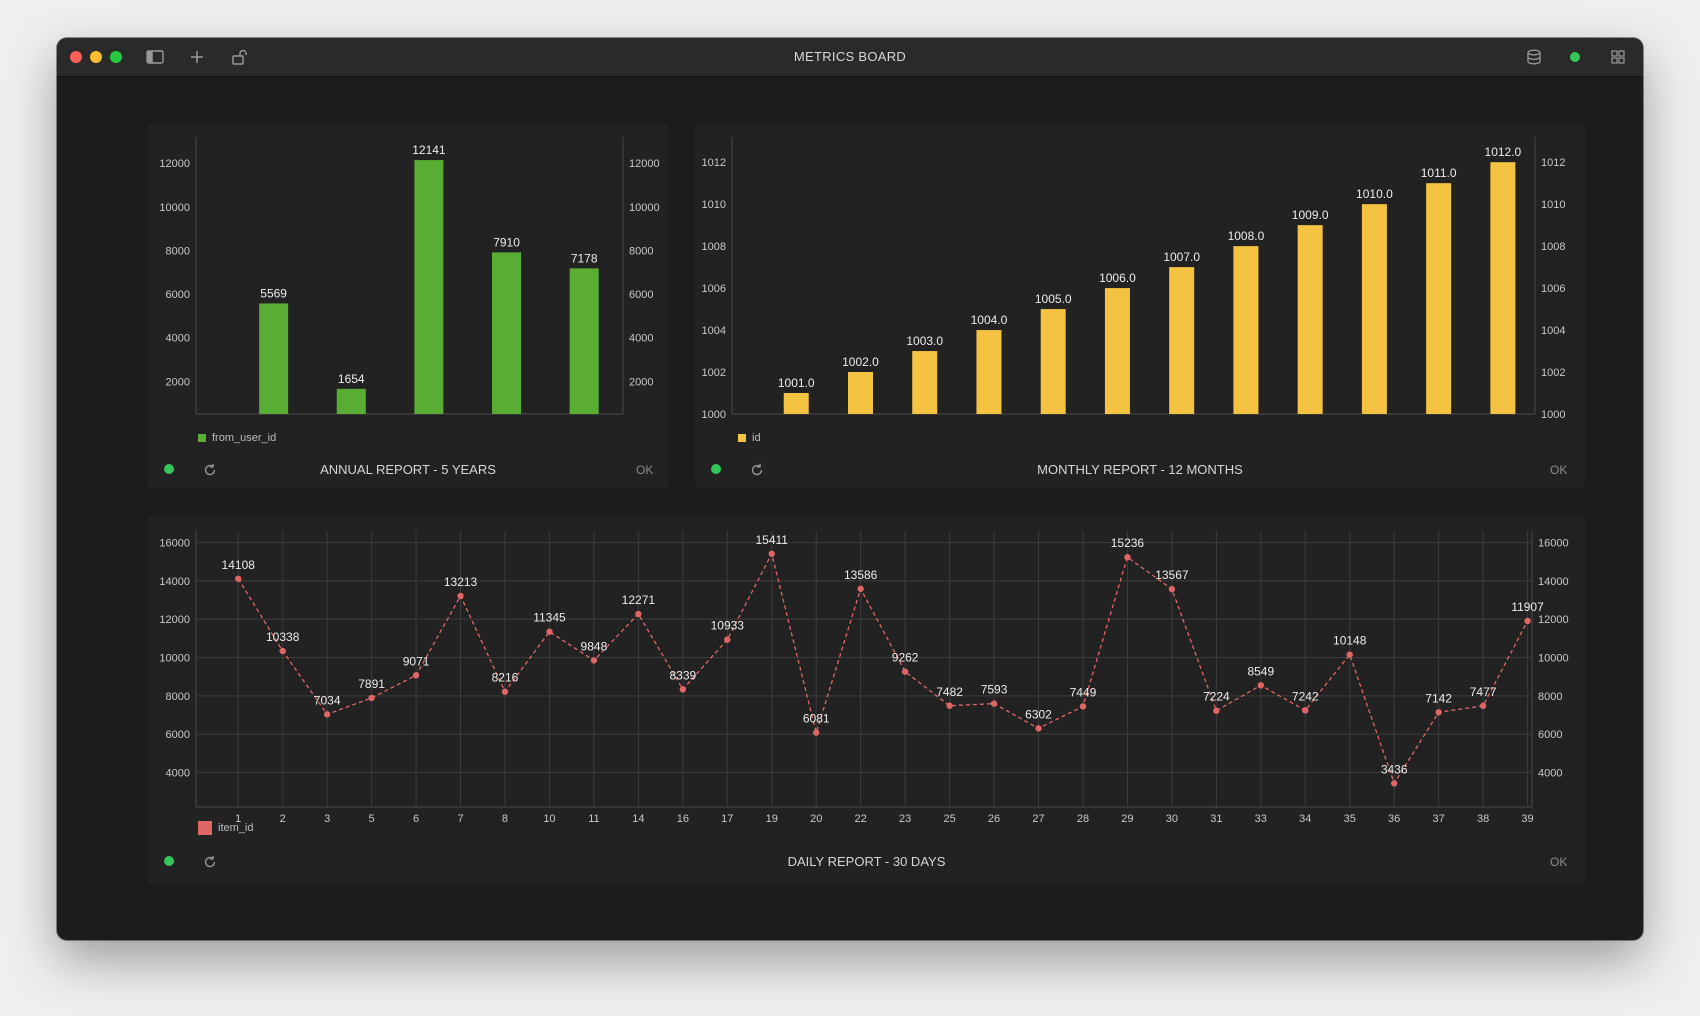 The height and width of the screenshot is (1016, 1700). Describe the element at coordinates (1553, 163) in the screenshot. I see `y-tick-label-right: 1012` at that location.